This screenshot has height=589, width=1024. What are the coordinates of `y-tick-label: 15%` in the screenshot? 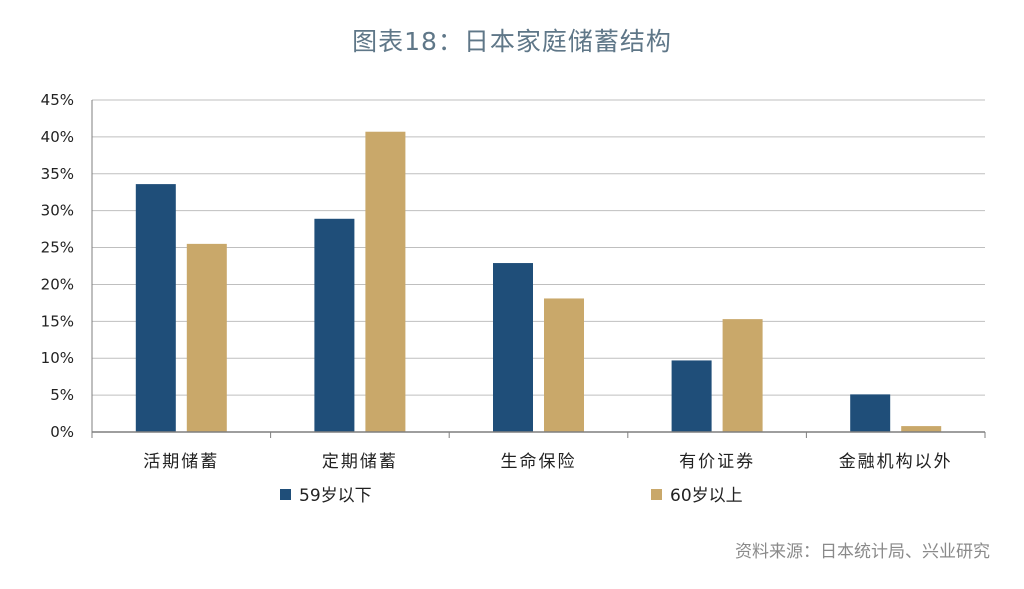 It's located at (57, 321).